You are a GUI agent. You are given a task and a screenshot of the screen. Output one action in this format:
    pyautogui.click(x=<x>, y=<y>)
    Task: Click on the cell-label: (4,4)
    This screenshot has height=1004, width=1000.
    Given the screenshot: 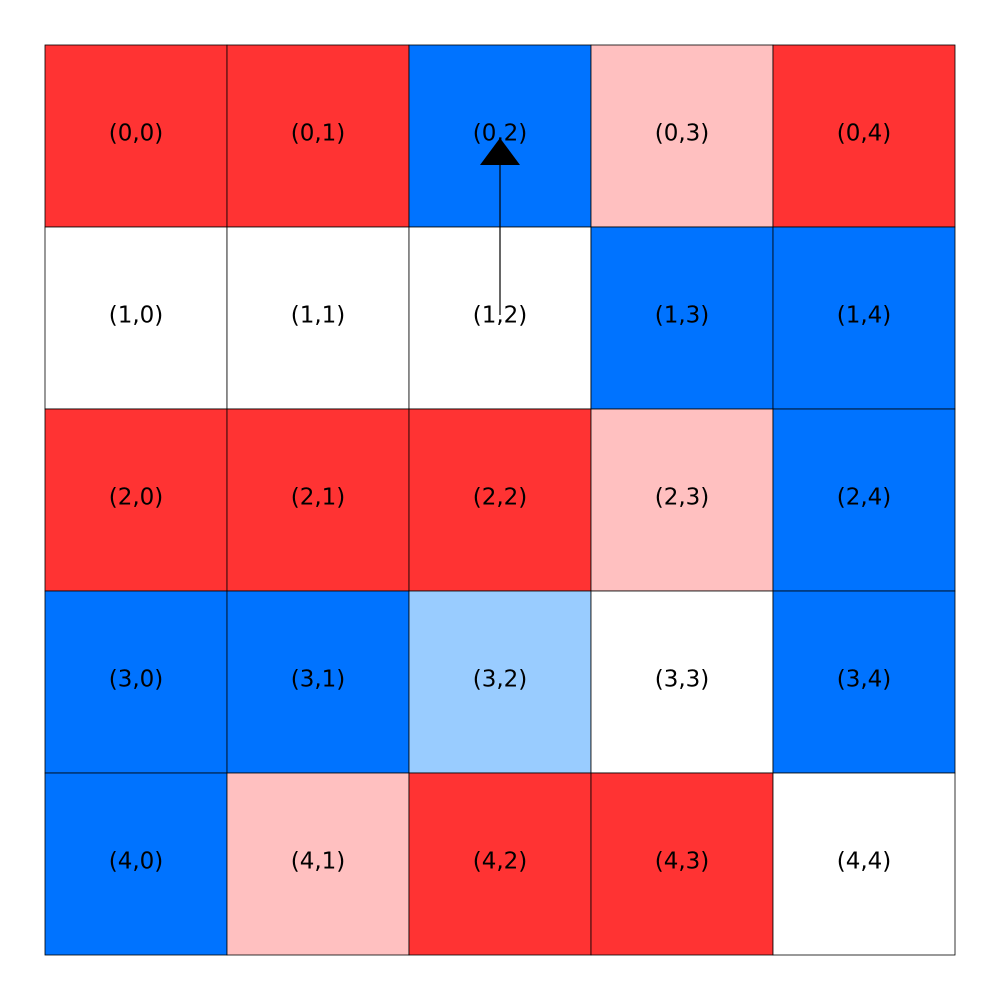 What is the action you would take?
    pyautogui.click(x=864, y=862)
    